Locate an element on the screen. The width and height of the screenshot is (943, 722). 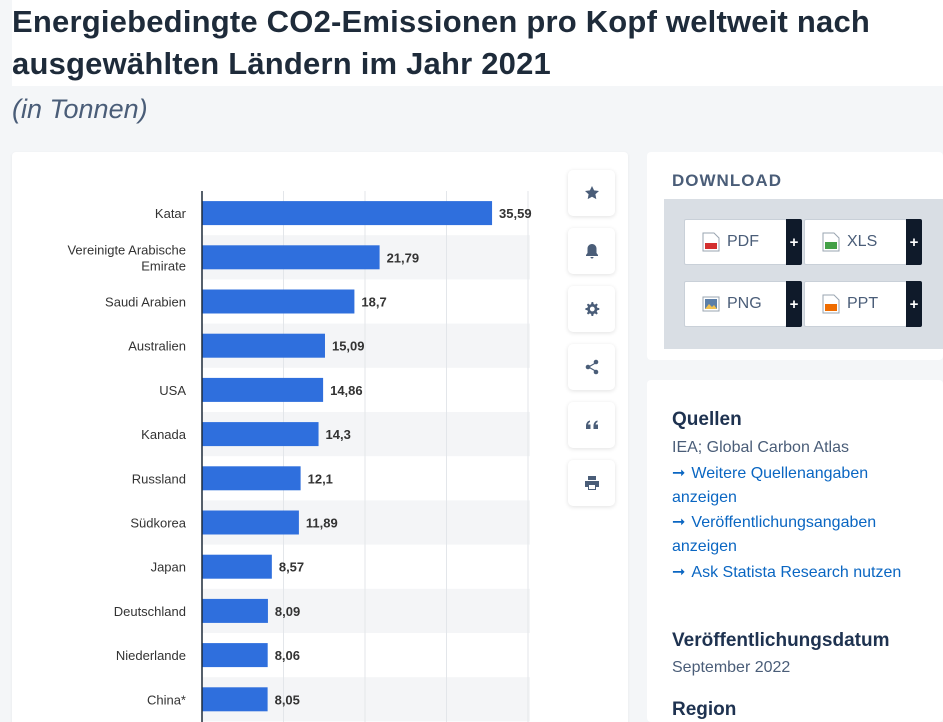
ppt-label: PPT is located at coordinates (863, 303).